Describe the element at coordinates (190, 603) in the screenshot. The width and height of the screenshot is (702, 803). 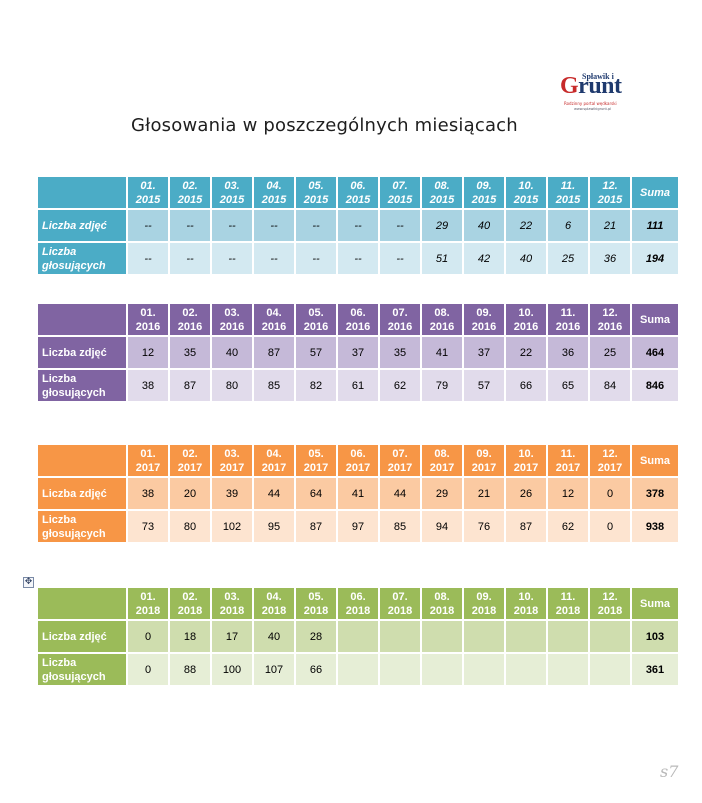
I see `month-header: 02. 2018` at that location.